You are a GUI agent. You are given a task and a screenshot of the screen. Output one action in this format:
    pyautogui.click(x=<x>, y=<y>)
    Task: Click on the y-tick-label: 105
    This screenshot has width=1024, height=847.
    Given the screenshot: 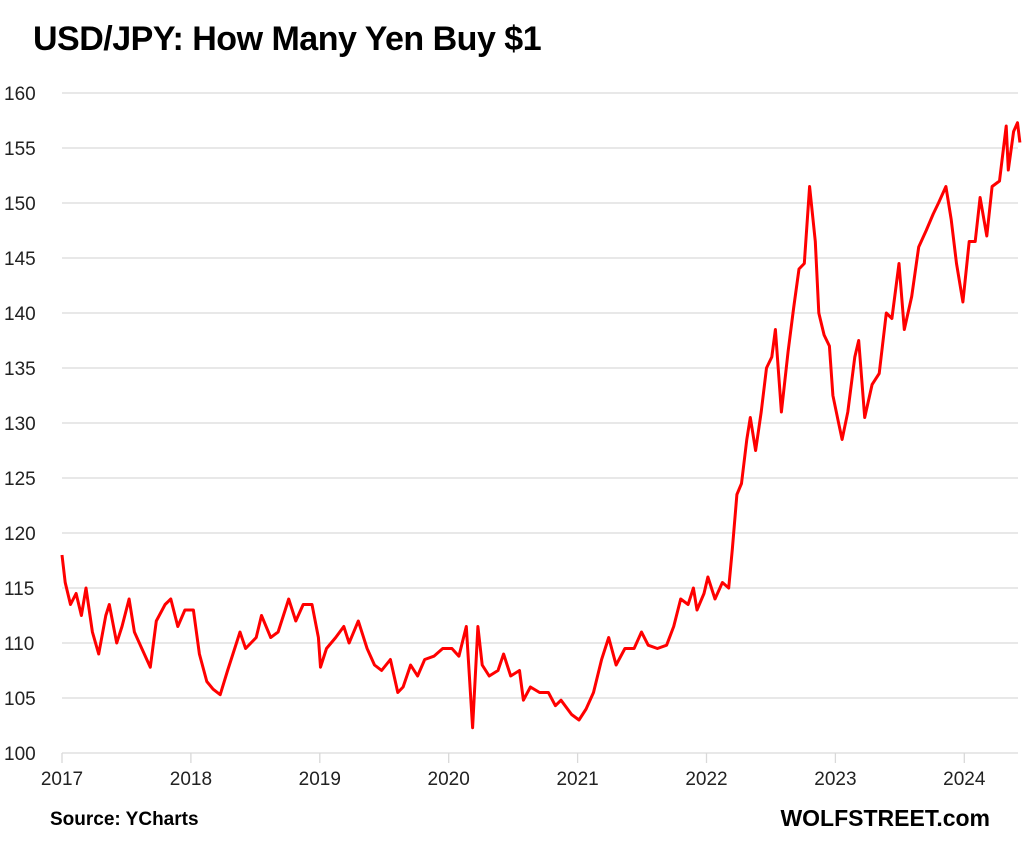 What is the action you would take?
    pyautogui.click(x=20, y=699)
    